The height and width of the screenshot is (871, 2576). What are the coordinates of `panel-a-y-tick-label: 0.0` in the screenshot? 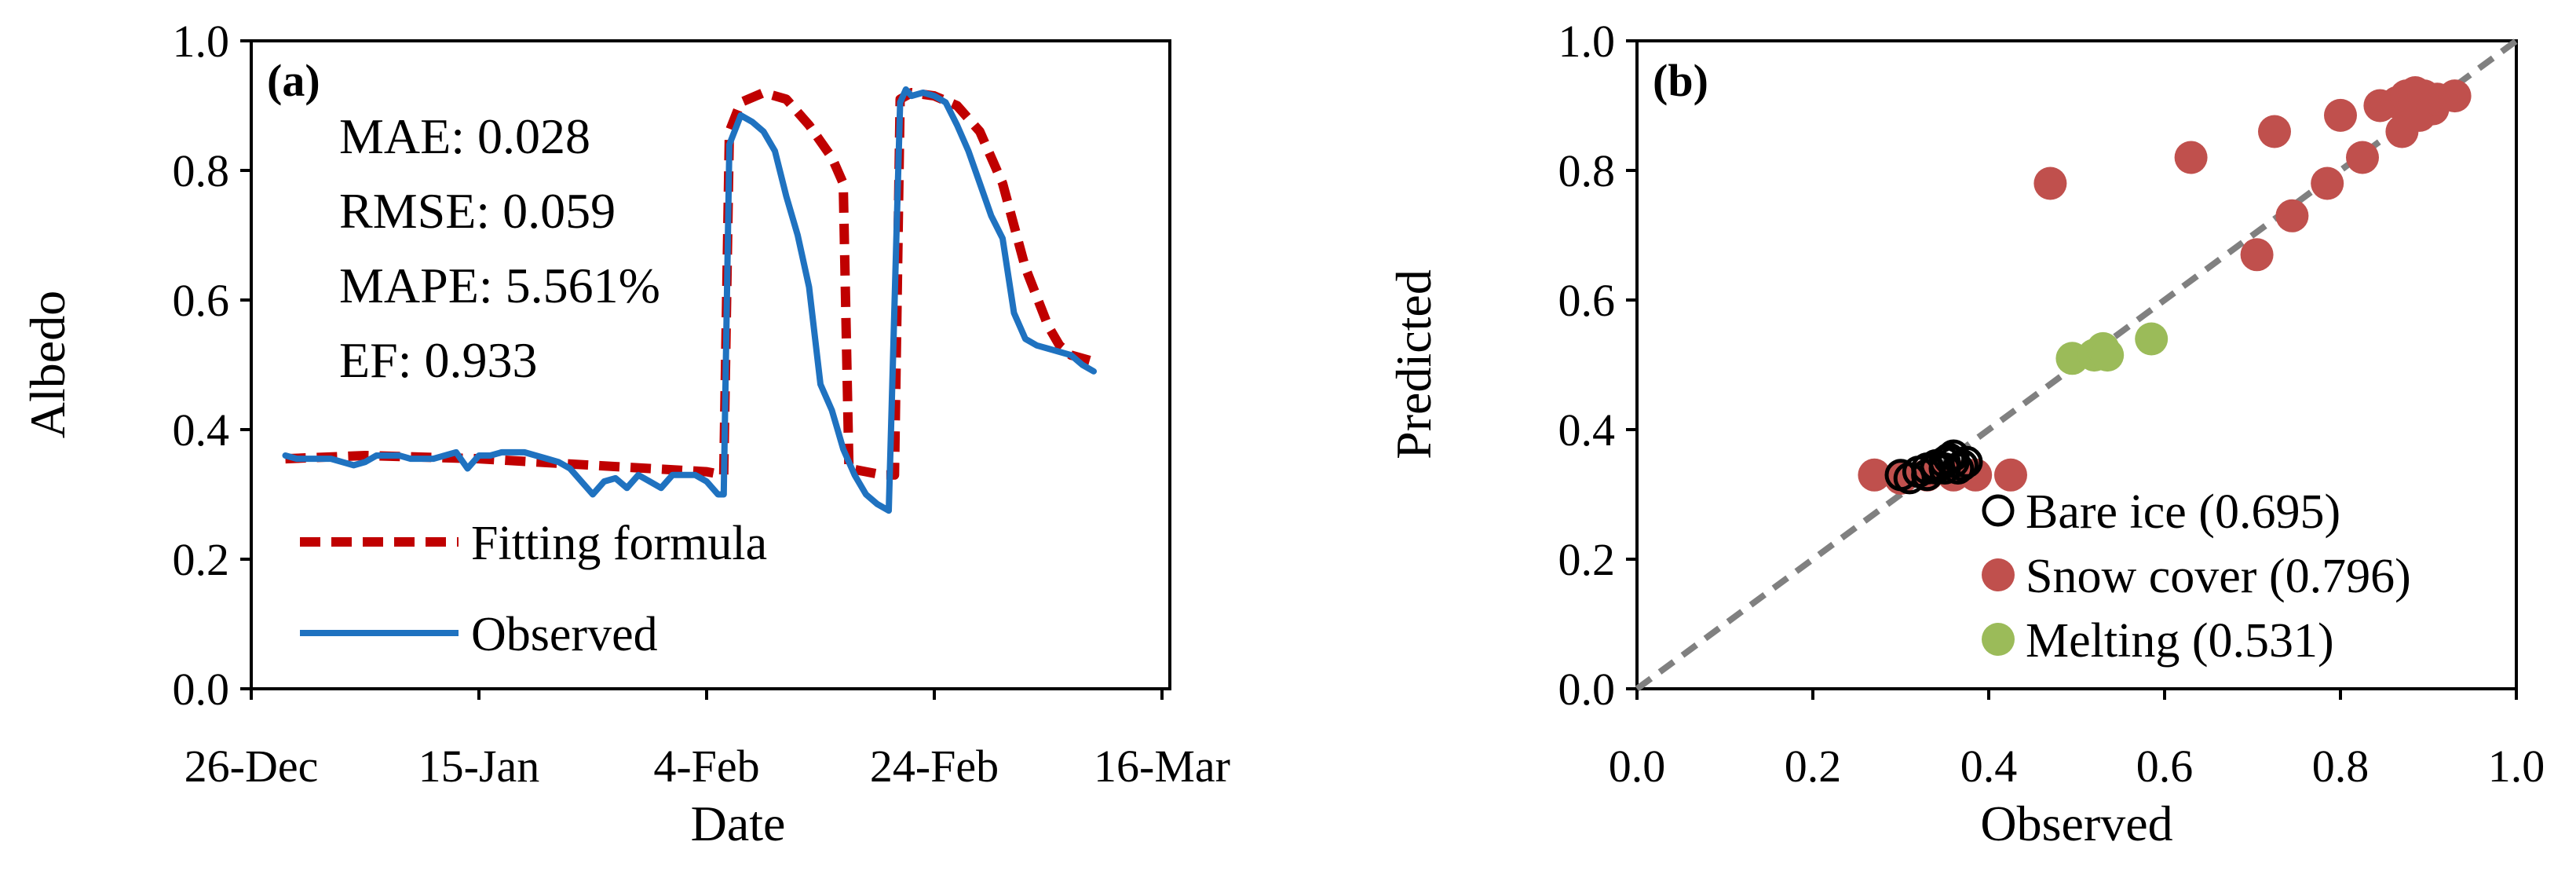 It's located at (201, 689).